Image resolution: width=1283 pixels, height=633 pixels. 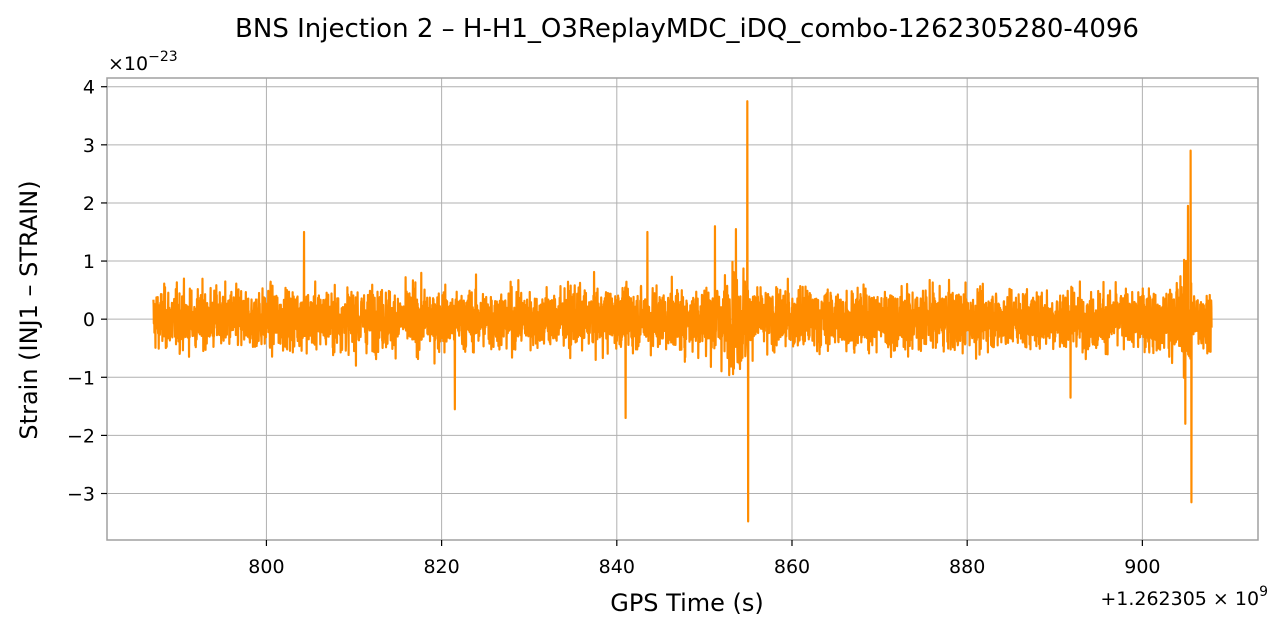 What do you see at coordinates (1142, 567) in the screenshot?
I see `x-tick-label: 900` at bounding box center [1142, 567].